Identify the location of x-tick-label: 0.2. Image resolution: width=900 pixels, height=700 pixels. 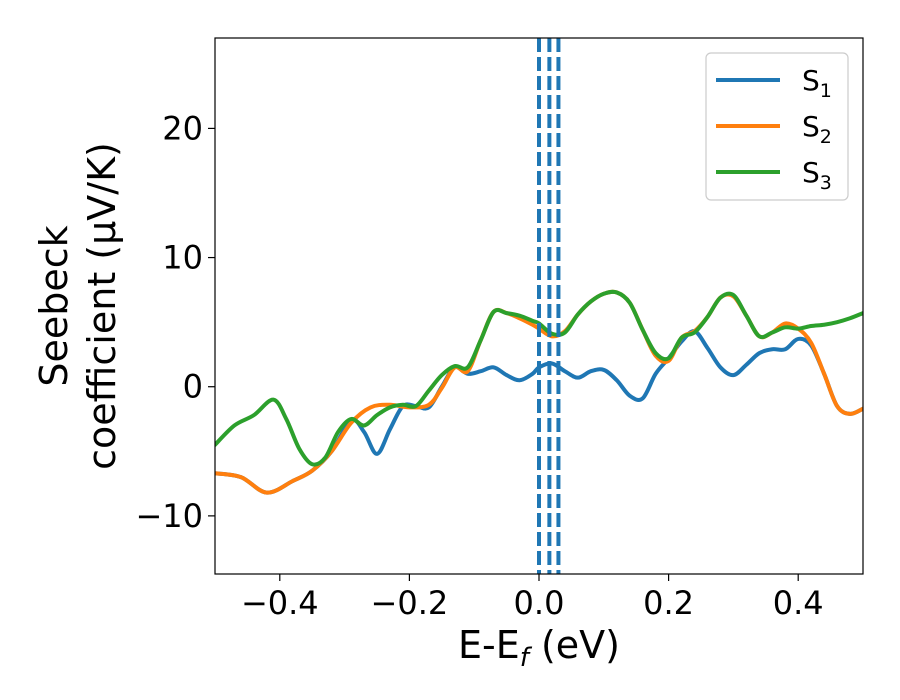
(668, 603).